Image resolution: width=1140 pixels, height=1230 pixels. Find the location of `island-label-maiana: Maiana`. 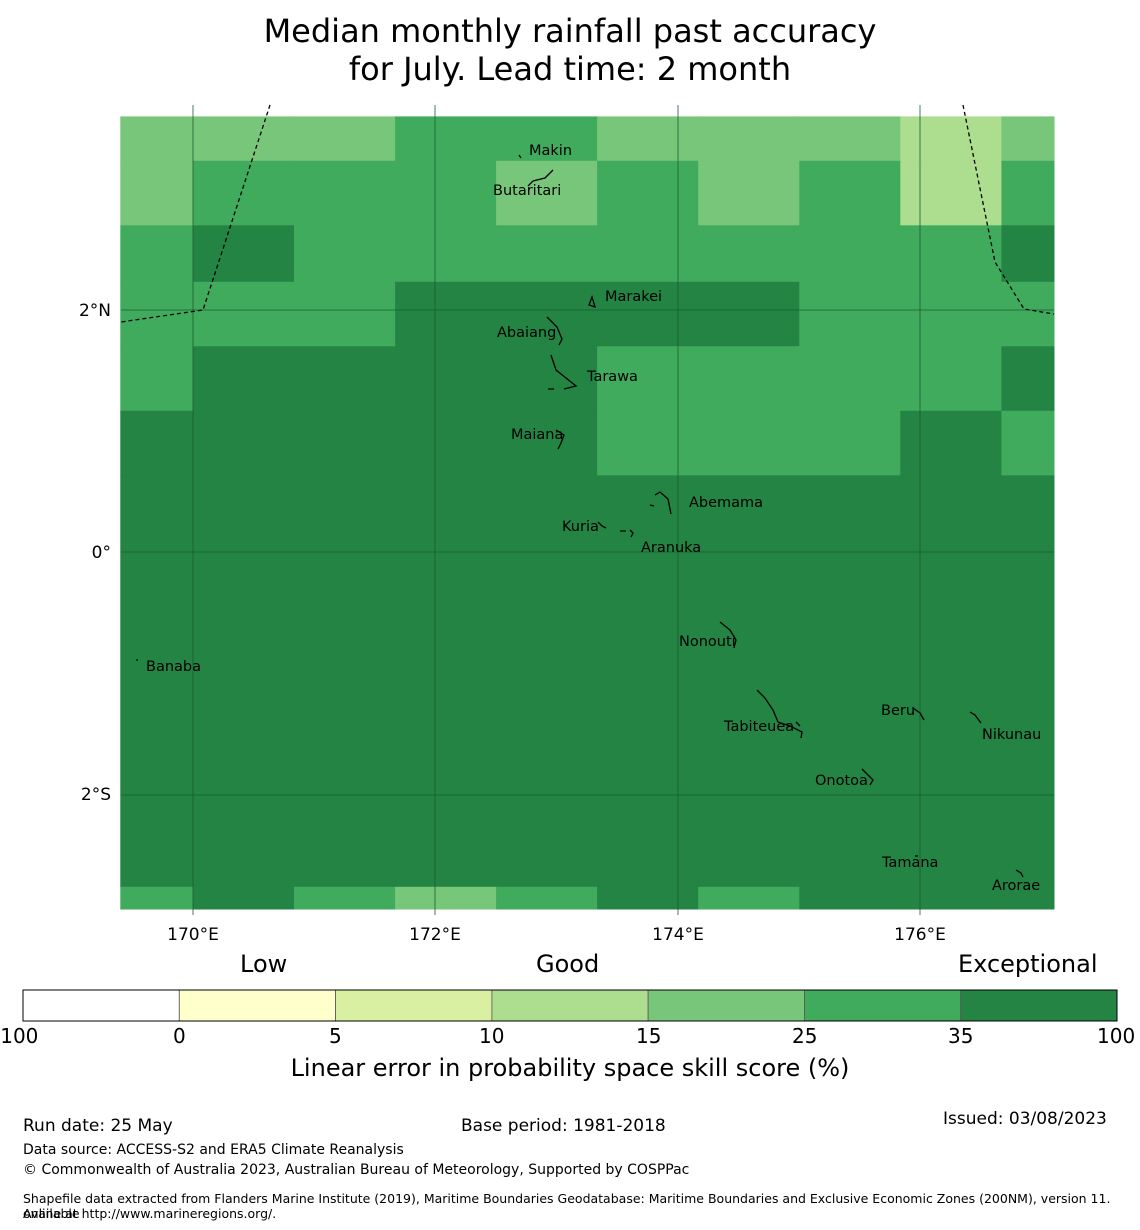

island-label-maiana: Maiana is located at coordinates (537, 435).